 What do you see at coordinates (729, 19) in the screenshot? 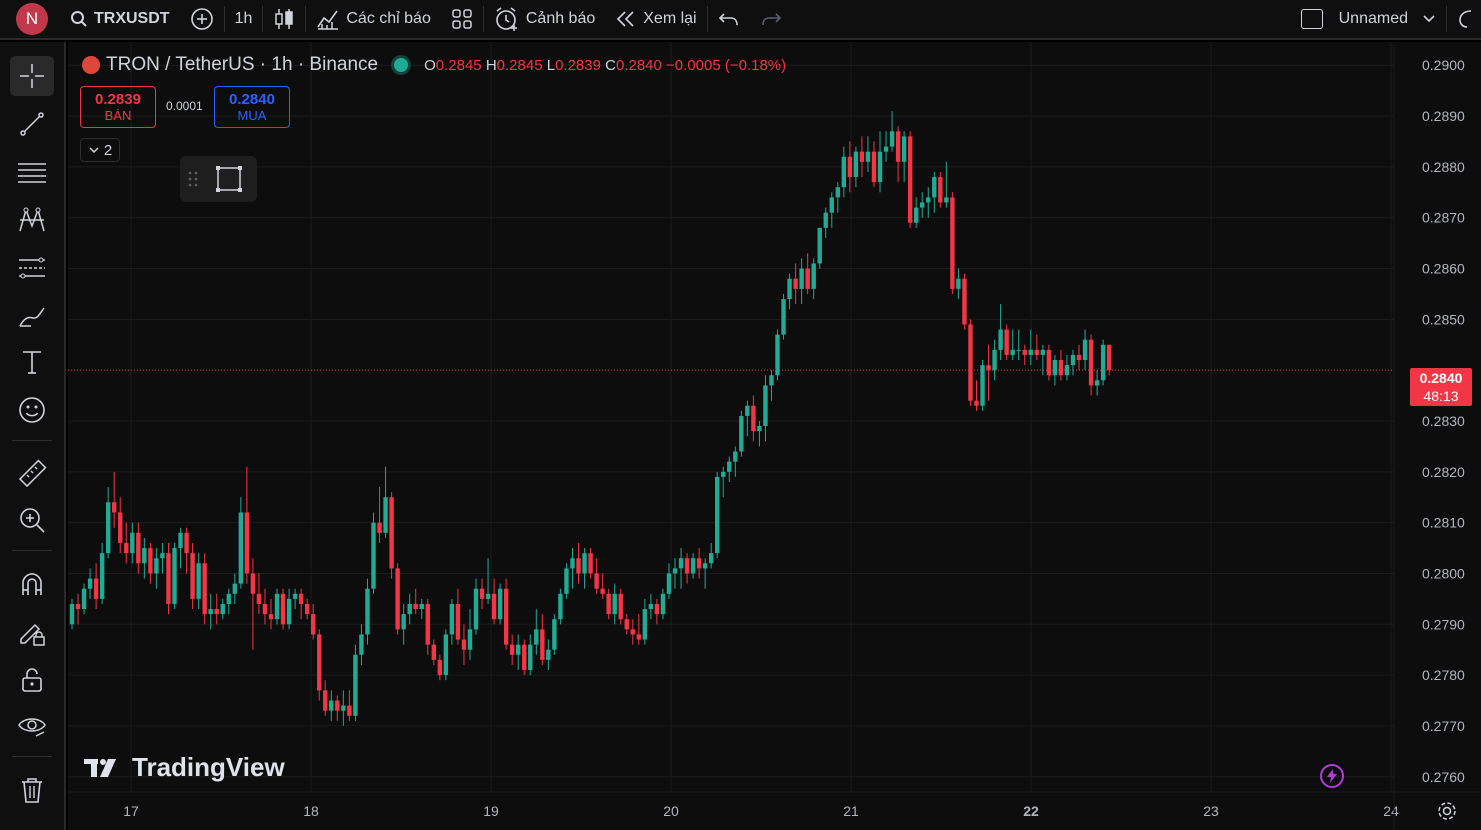
I see `undo-button` at bounding box center [729, 19].